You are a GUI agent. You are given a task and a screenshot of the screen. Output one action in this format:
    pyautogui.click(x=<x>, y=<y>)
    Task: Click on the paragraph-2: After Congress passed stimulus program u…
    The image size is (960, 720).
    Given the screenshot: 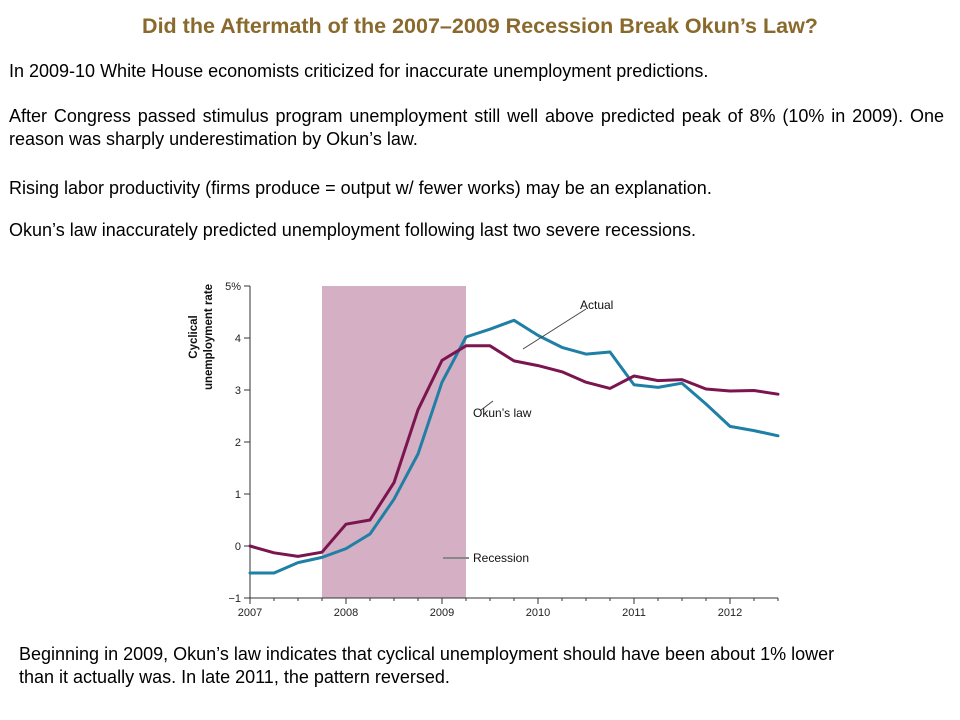 What is the action you would take?
    pyautogui.click(x=476, y=127)
    